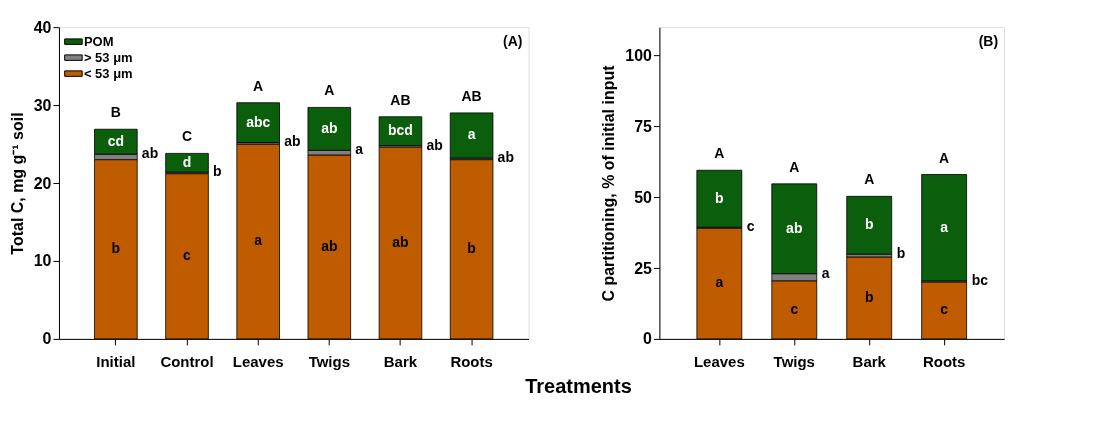 This screenshot has width=1103, height=423. I want to click on legend-label: POM, so click(98, 41).